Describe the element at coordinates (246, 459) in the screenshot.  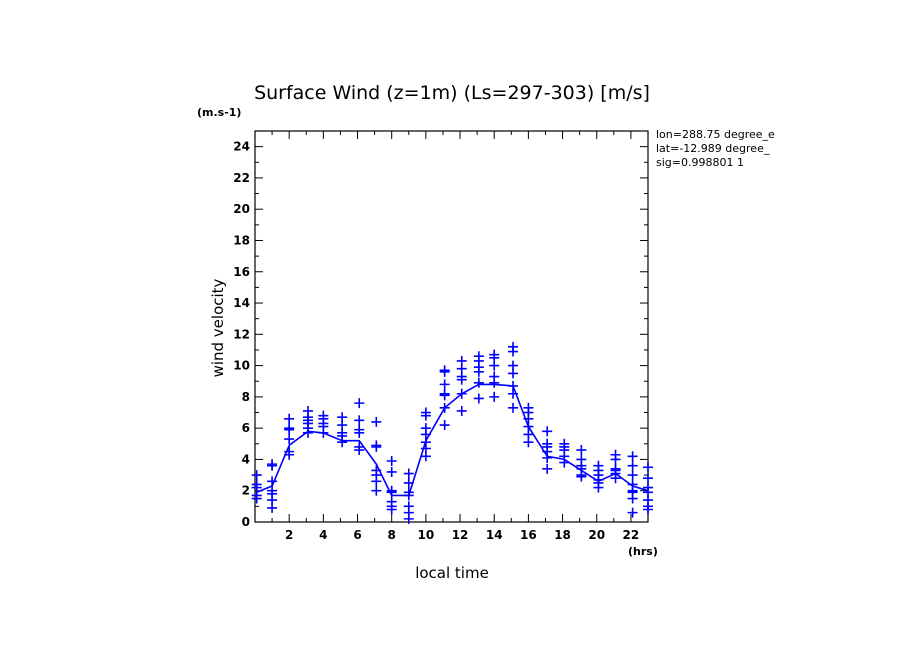
I see `y-tick-label: 4` at that location.